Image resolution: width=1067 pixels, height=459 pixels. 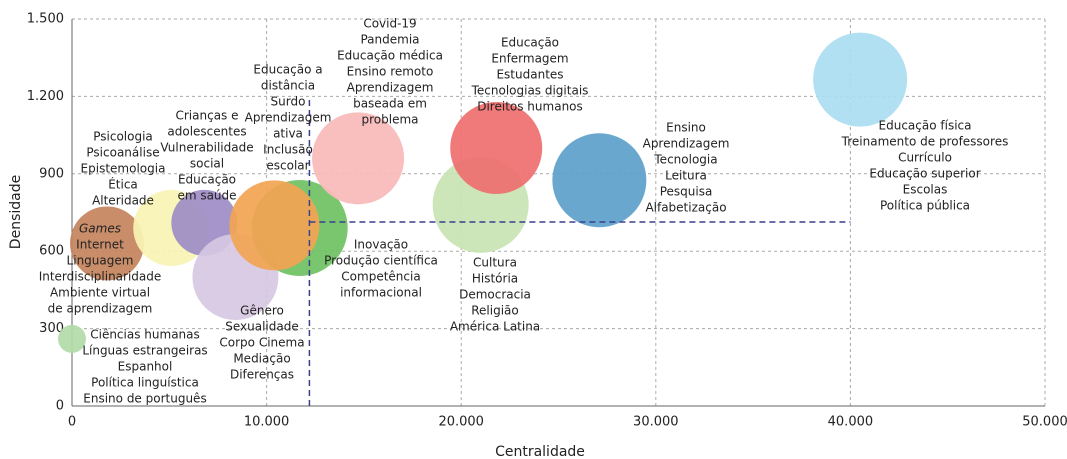 I want to click on x-tick-label: 30.000, so click(x=656, y=422).